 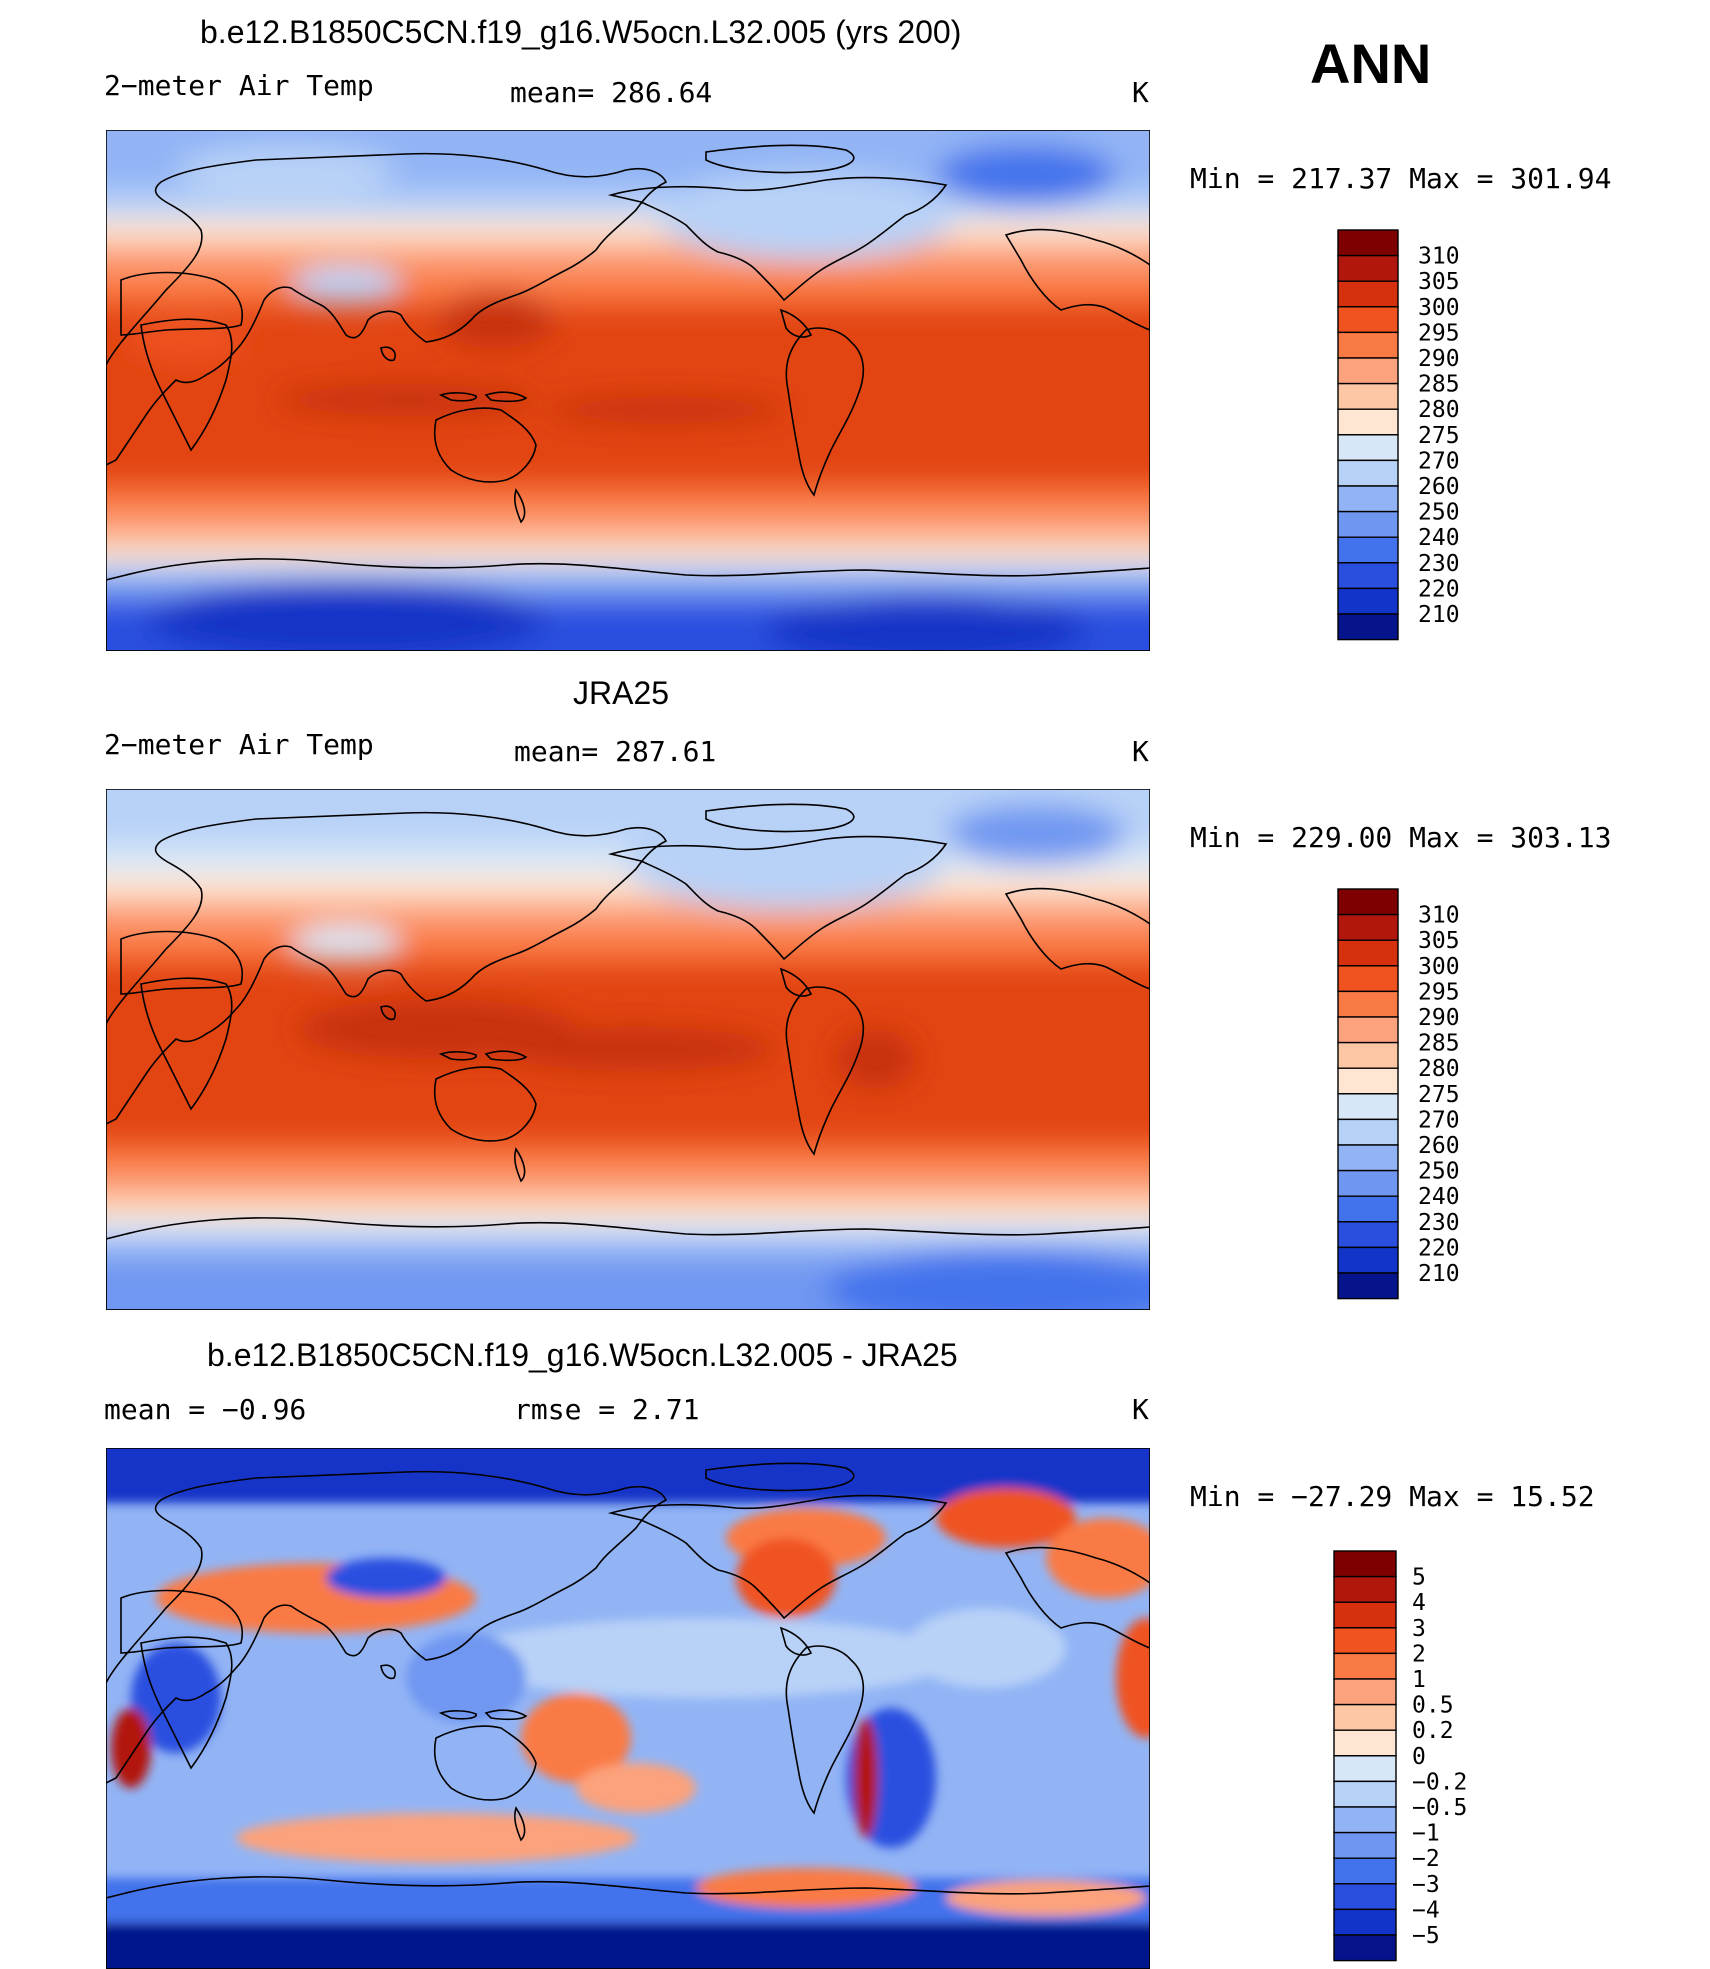 What do you see at coordinates (1140, 751) in the screenshot?
I see `panel2-units: K` at bounding box center [1140, 751].